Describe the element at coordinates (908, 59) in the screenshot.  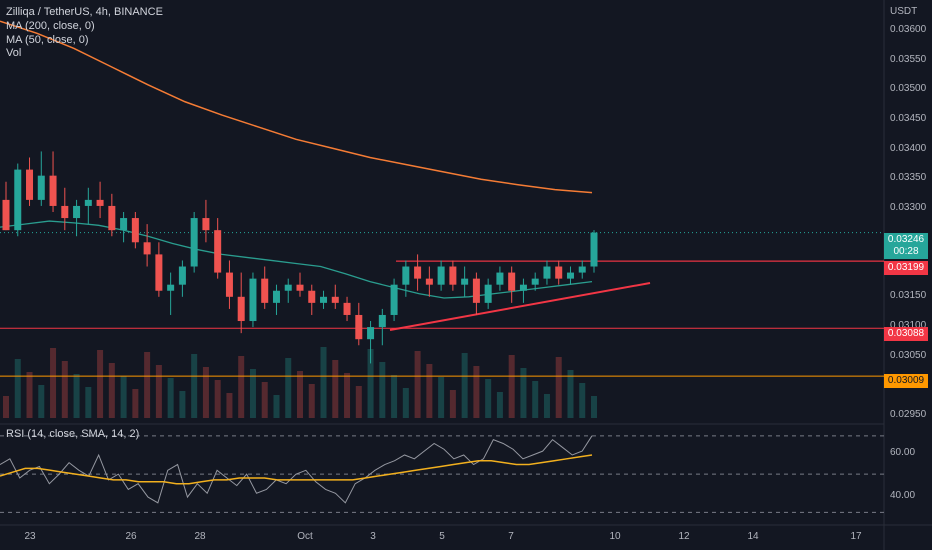
I see `price-tick: 0.03550` at that location.